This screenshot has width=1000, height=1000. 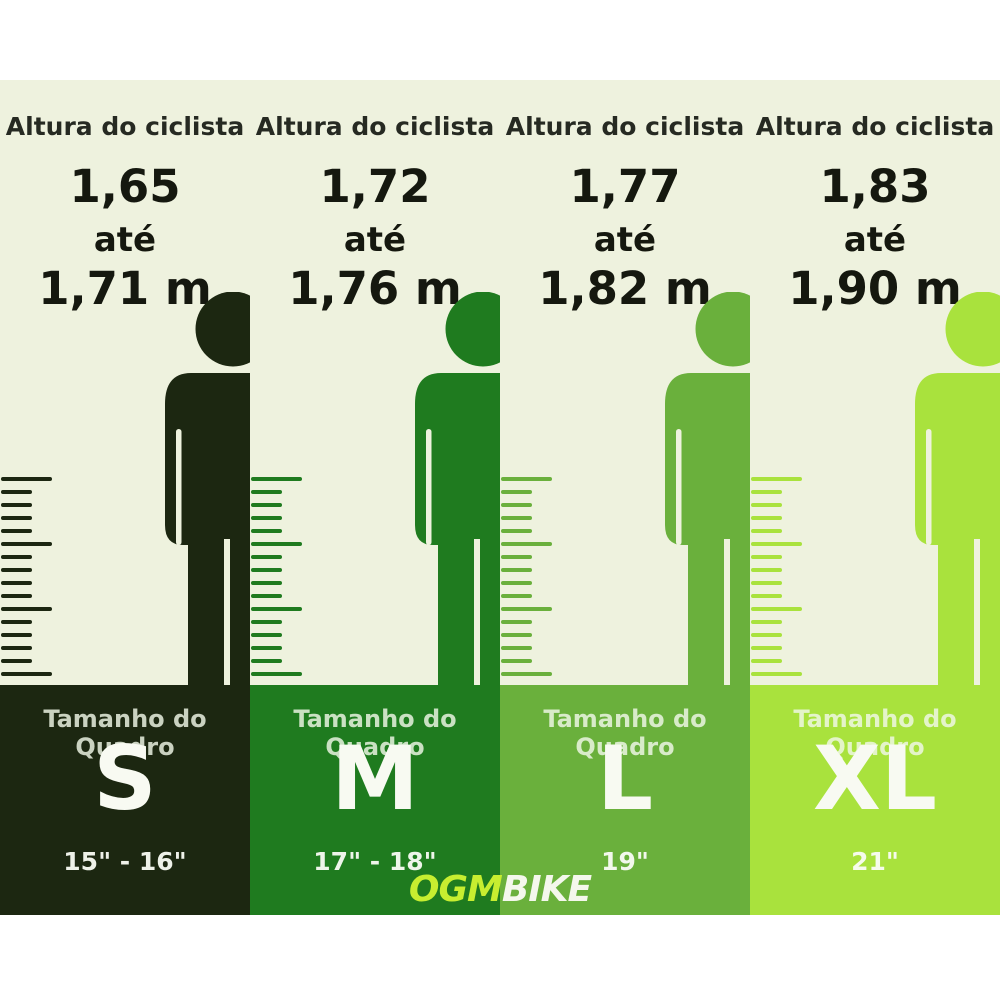 I want to click on brand-logo-ogm: OGM, so click(x=455, y=889).